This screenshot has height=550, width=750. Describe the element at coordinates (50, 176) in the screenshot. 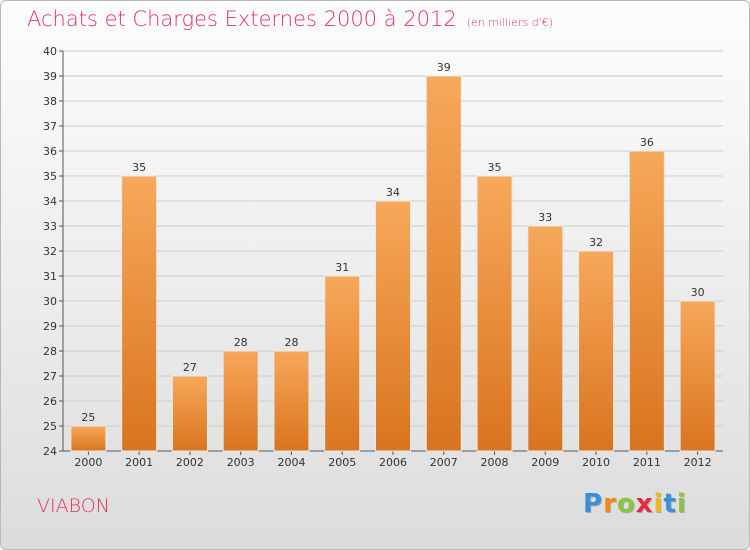

I see `y-tick-label: 35` at that location.